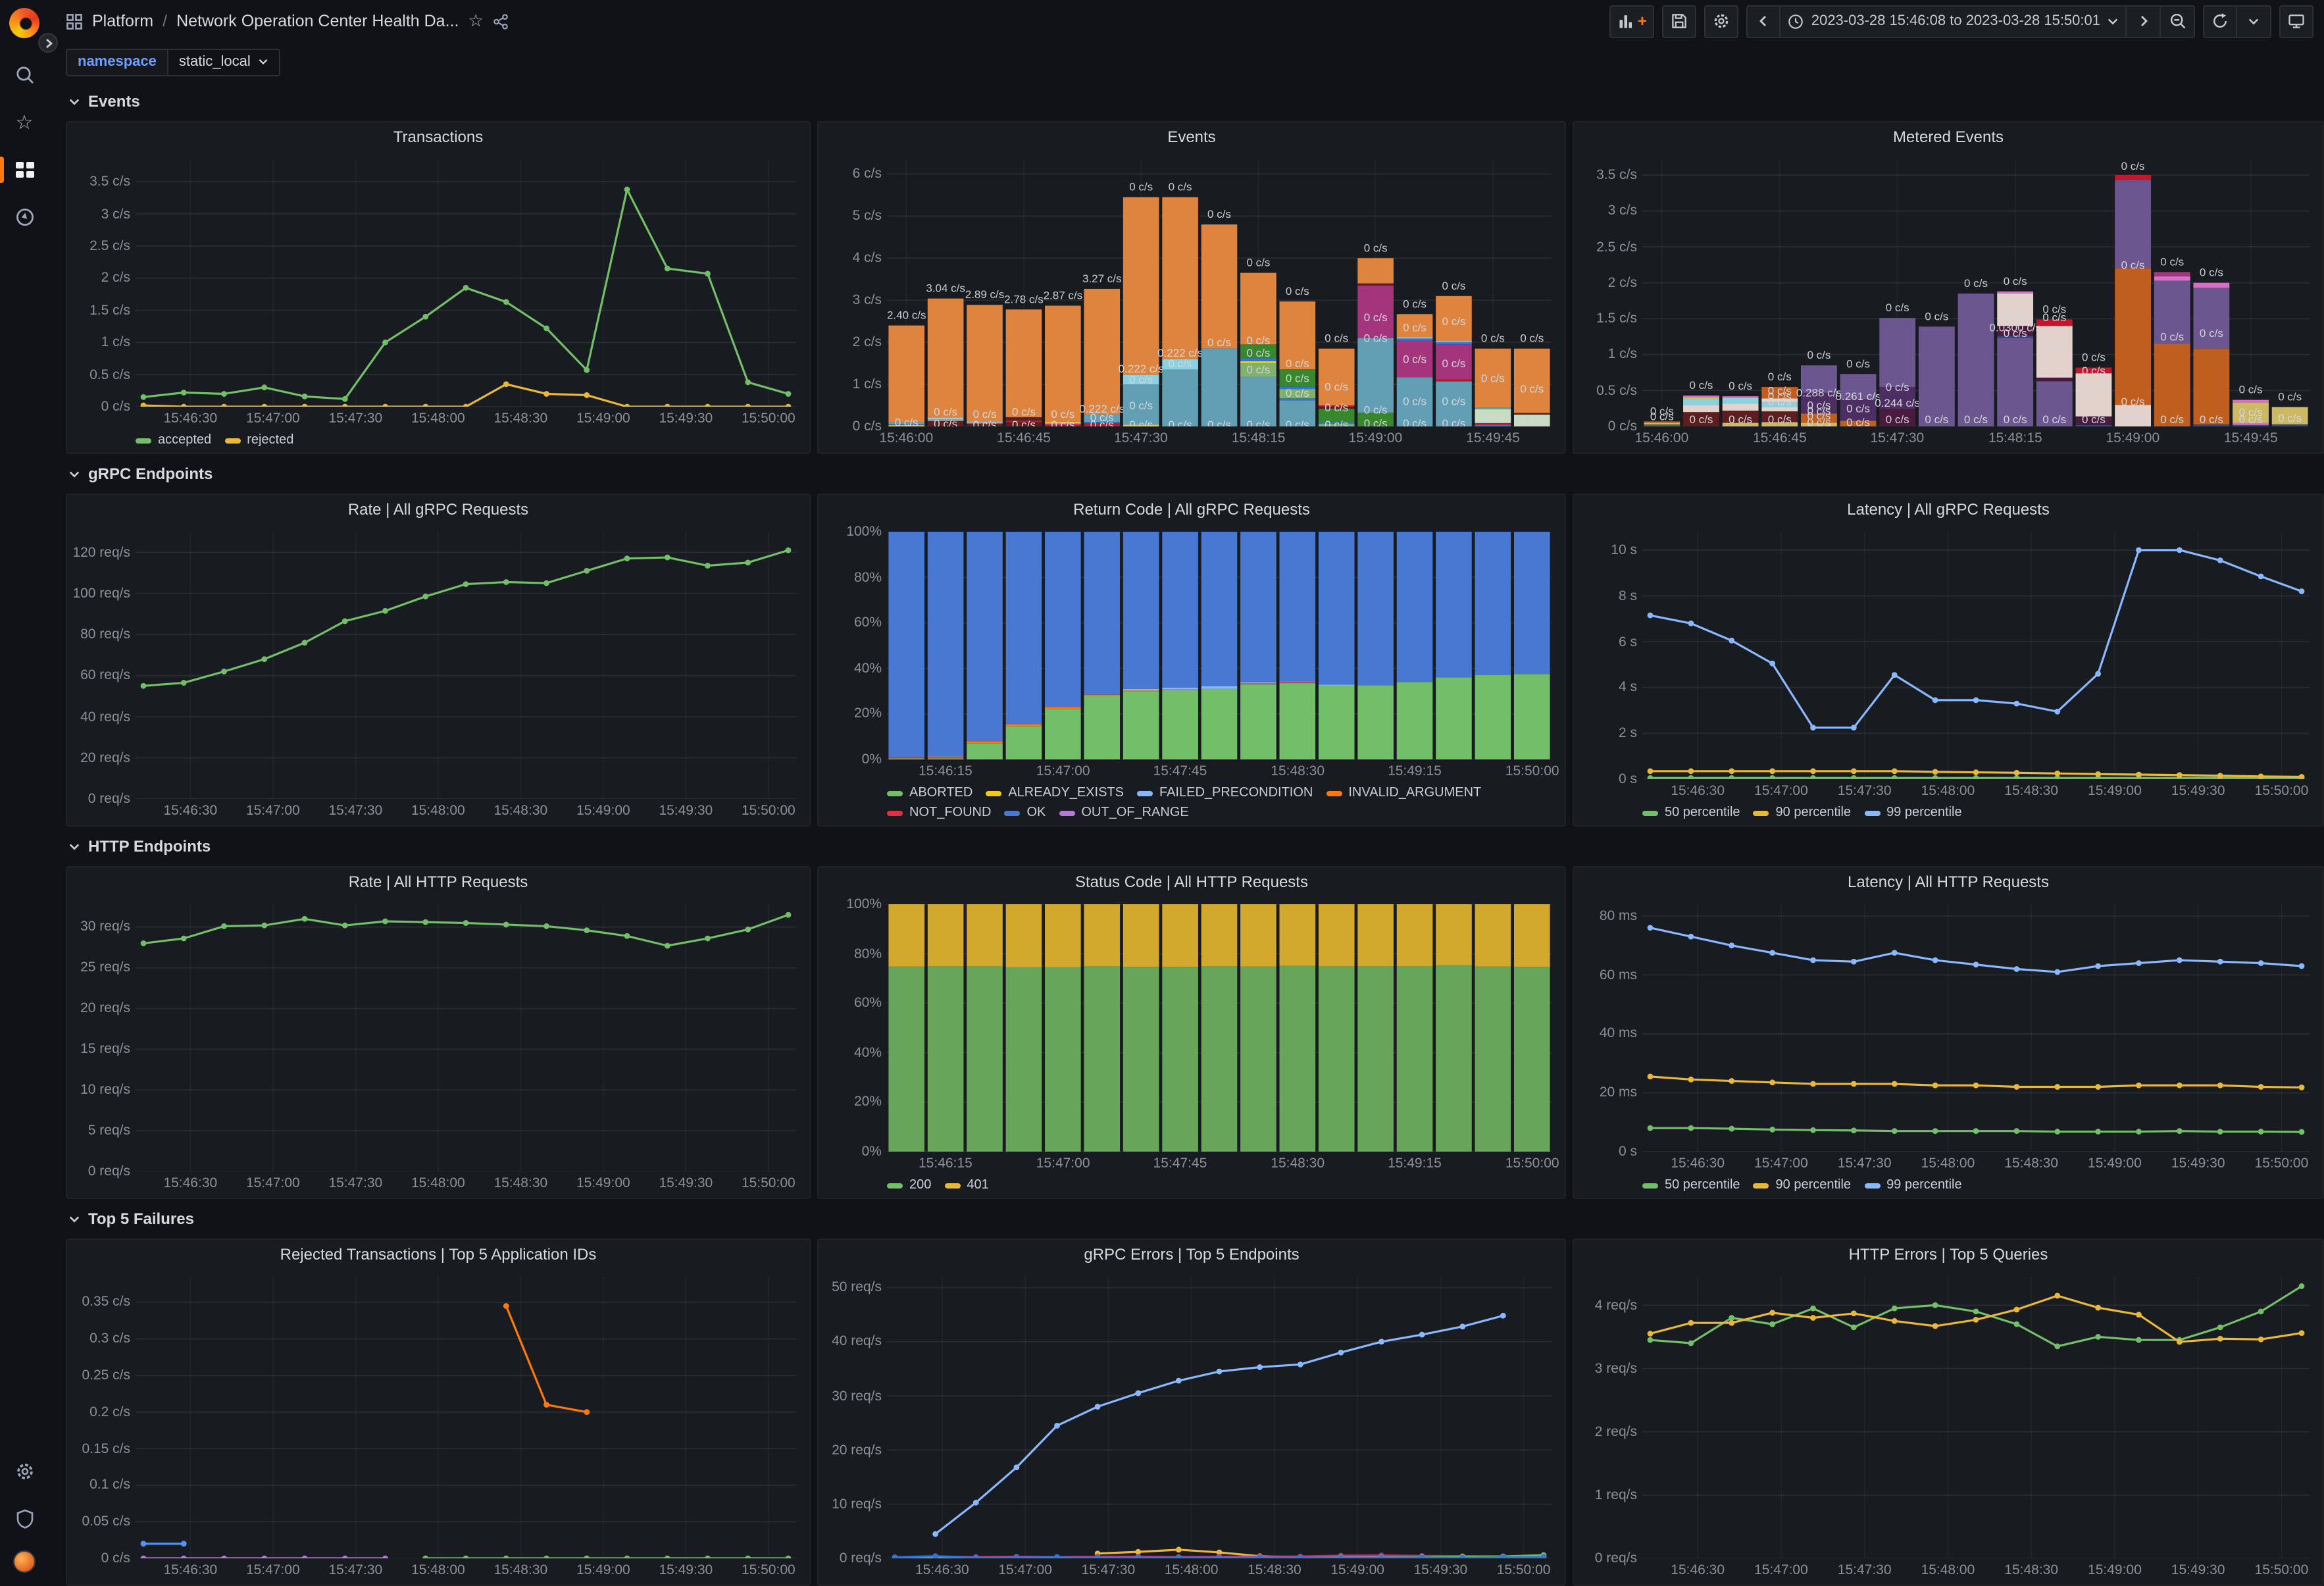 Image resolution: width=2324 pixels, height=1586 pixels. I want to click on section-header-top5: Top 5 Failures, so click(1186, 1219).